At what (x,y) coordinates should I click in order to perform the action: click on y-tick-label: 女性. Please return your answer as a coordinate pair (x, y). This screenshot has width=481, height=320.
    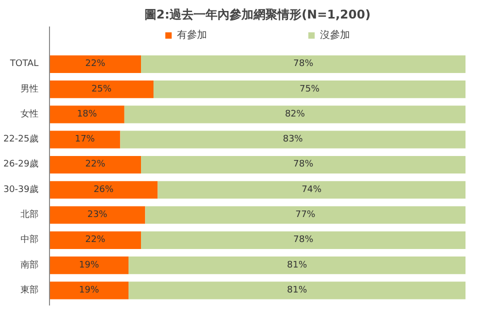
    Looking at the image, I should click on (29, 114).